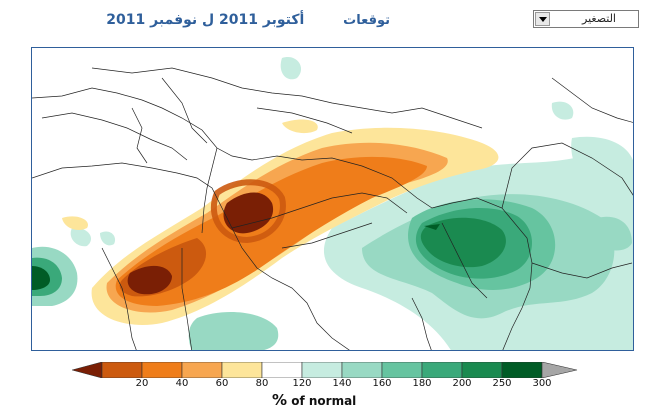 This screenshot has width=667, height=409. I want to click on dry-ring-east, so click(248, 211).